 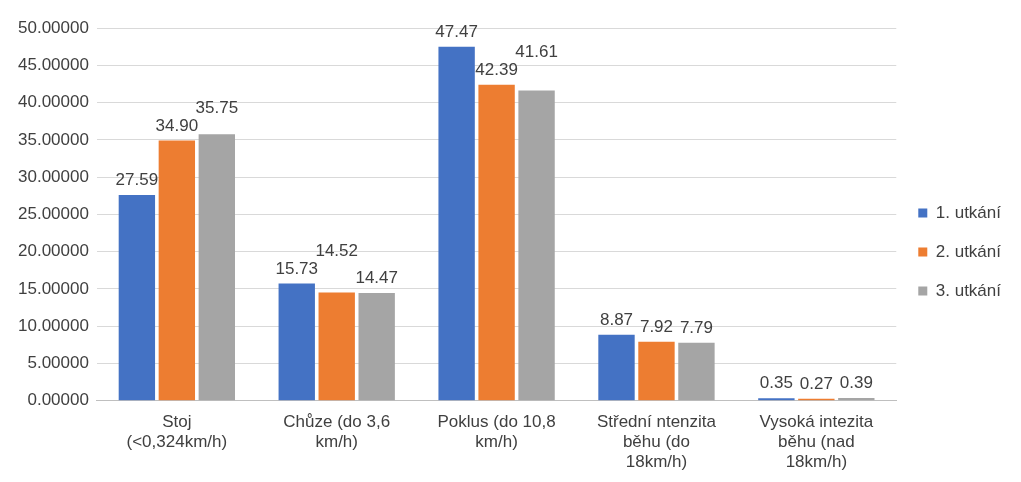 What do you see at coordinates (656, 441) in the screenshot?
I see `x-tick-label: Střední ntenzita běhu (do 18km/h)` at bounding box center [656, 441].